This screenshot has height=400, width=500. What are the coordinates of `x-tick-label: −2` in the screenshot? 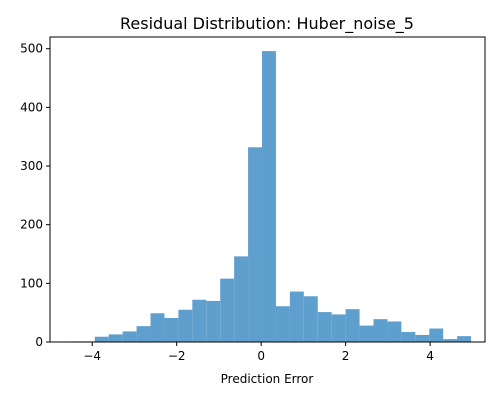 It's located at (177, 356).